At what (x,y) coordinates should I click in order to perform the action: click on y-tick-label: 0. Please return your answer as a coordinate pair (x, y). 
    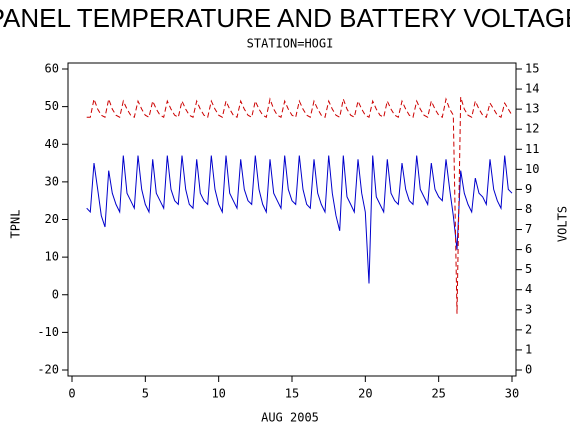
    Looking at the image, I should click on (55, 294).